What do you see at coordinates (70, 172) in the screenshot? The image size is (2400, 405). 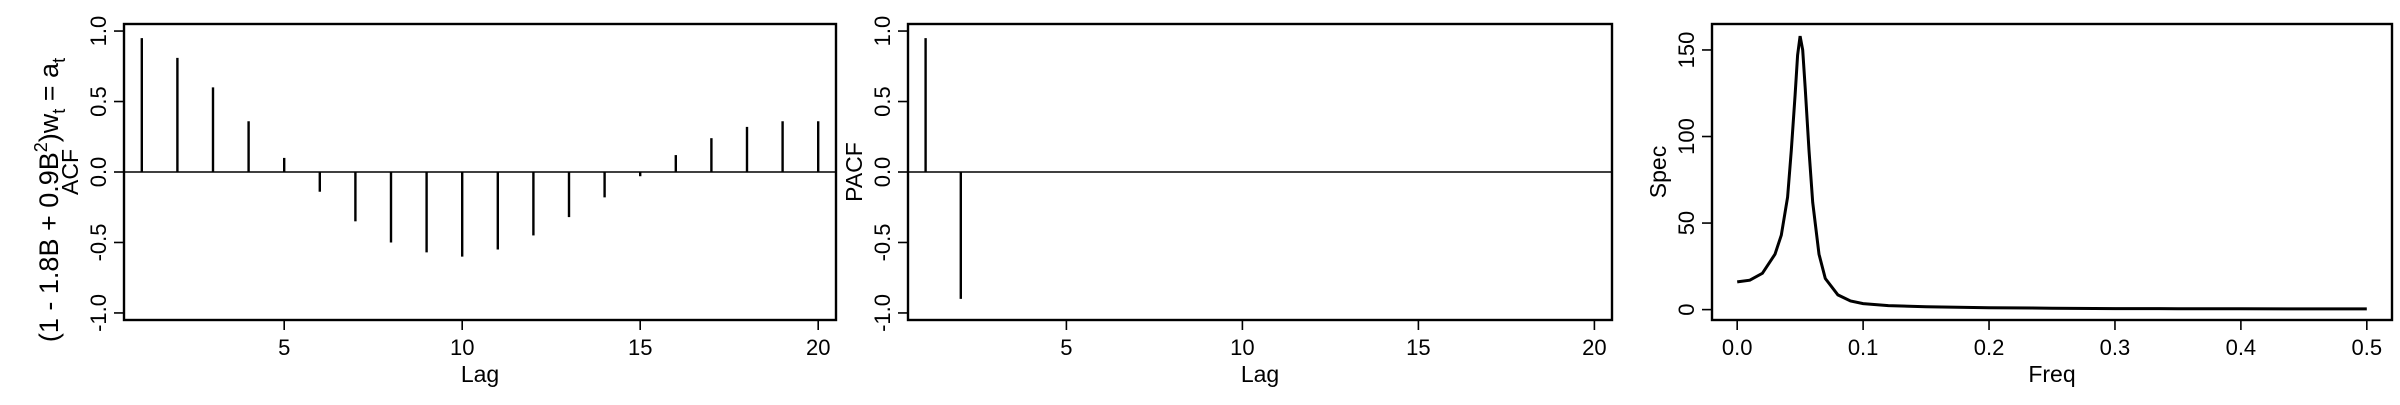 I see `y-axis-title: ACF` at bounding box center [70, 172].